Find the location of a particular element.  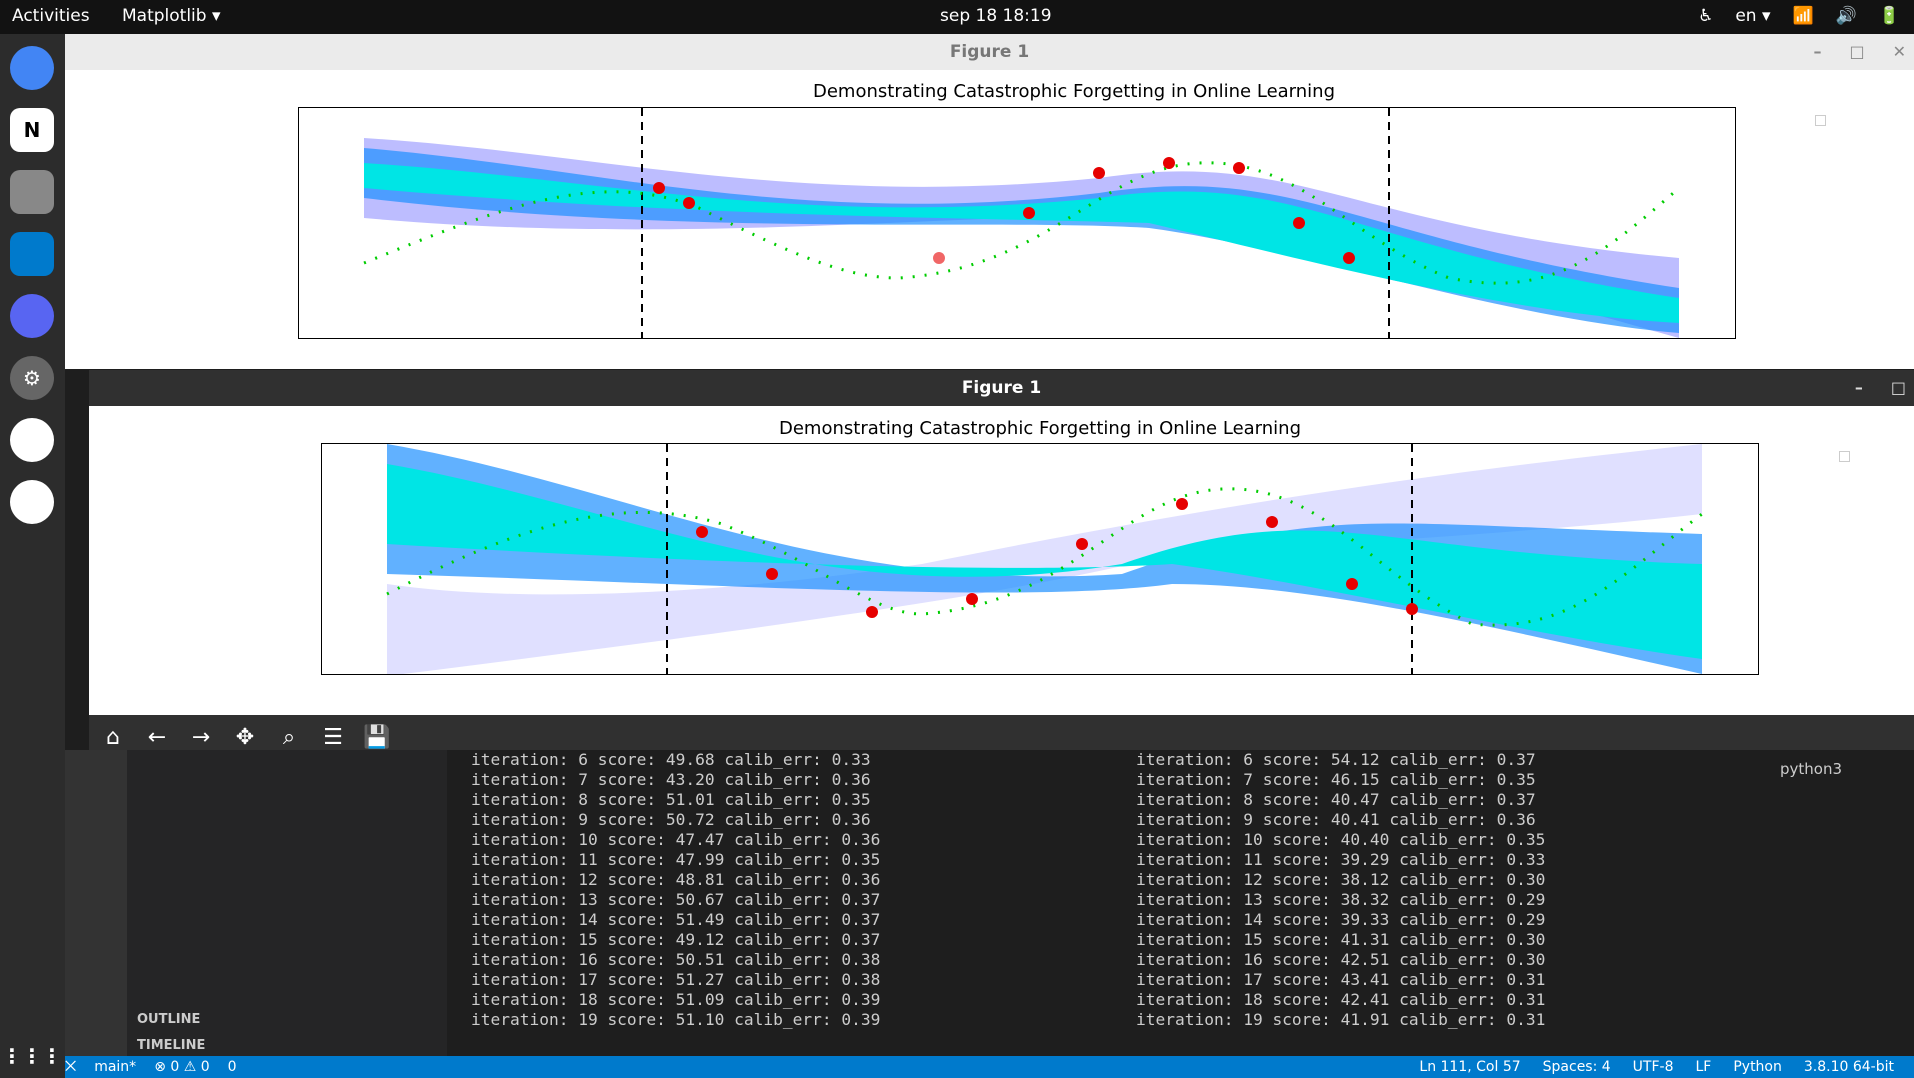

battery-icon: 🔋 is located at coordinates (1889, 16).